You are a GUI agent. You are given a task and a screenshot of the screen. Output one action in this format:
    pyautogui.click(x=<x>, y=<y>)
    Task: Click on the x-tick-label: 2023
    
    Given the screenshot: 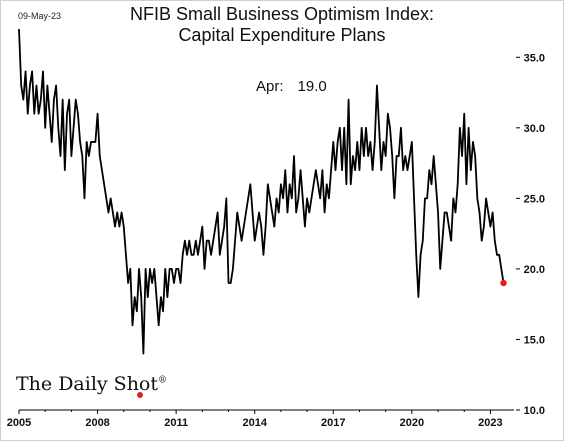 What is the action you would take?
    pyautogui.click(x=490, y=423)
    